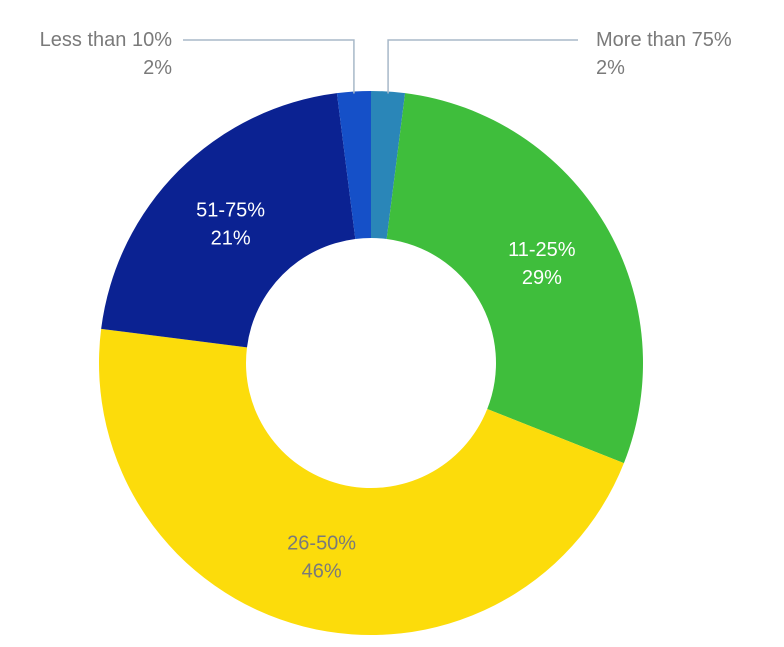 This screenshot has width=784, height=647. What do you see at coordinates (231, 239) in the screenshot?
I see `value-label: 21%` at bounding box center [231, 239].